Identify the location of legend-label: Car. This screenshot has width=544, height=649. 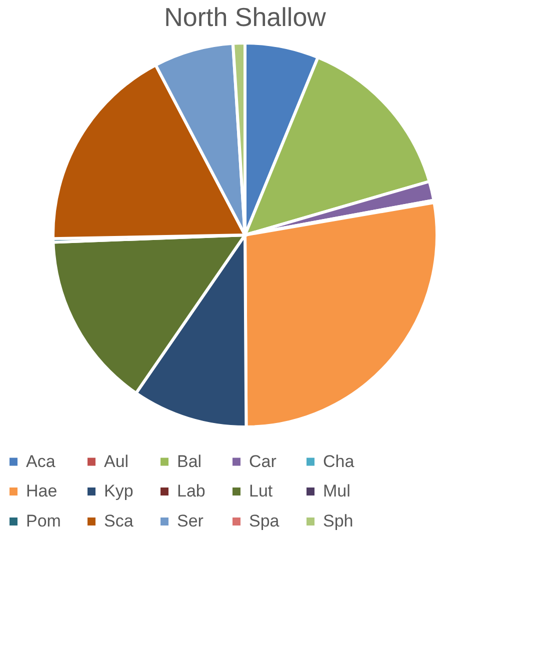
(263, 461).